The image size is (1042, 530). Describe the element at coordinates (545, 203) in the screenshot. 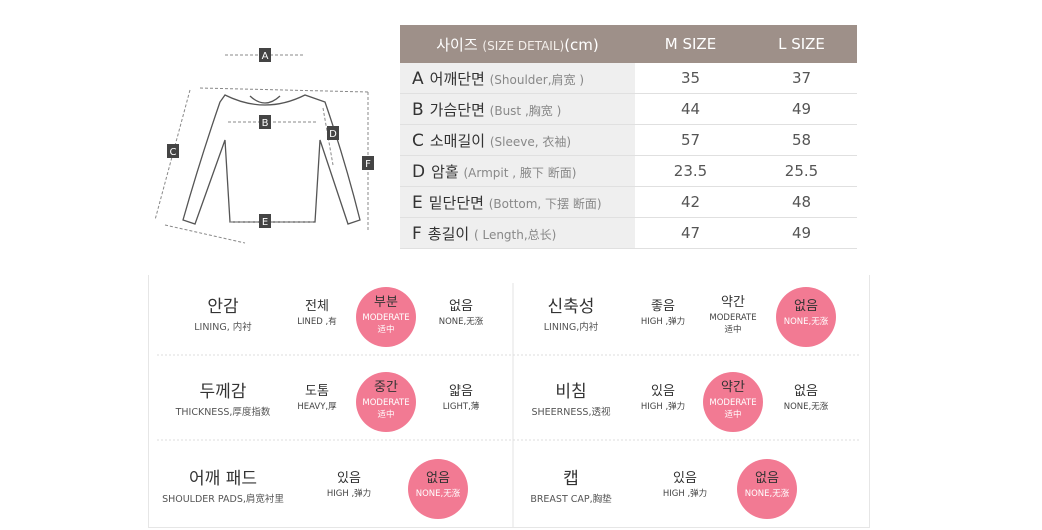

I see `row-detail: (Bottom, 下摆 断面)` at that location.